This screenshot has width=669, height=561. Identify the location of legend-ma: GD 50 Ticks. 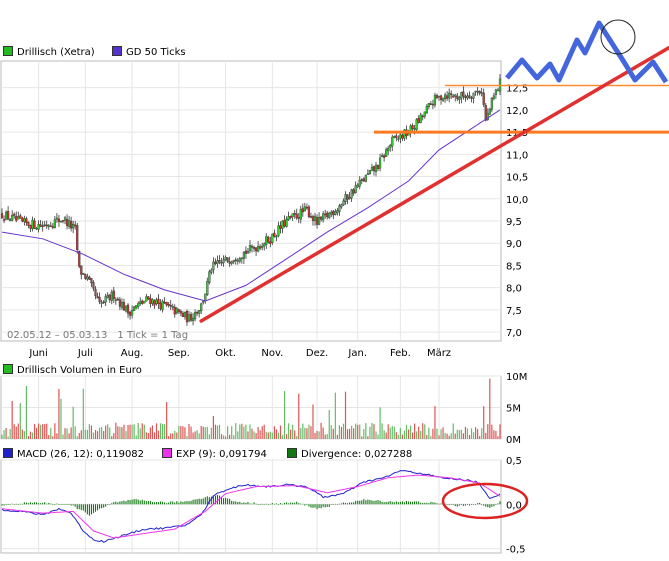
(149, 52).